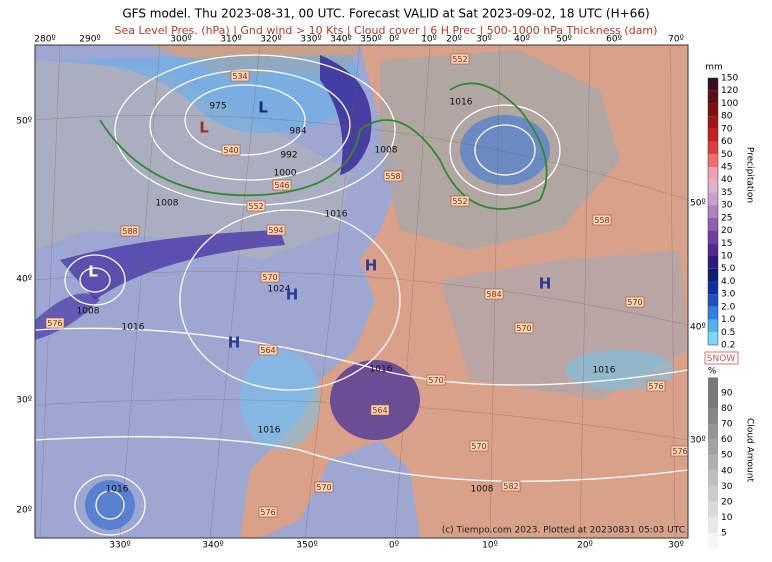 The image size is (772, 562). Describe the element at coordinates (727, 117) in the screenshot. I see `precip-level: 80` at that location.